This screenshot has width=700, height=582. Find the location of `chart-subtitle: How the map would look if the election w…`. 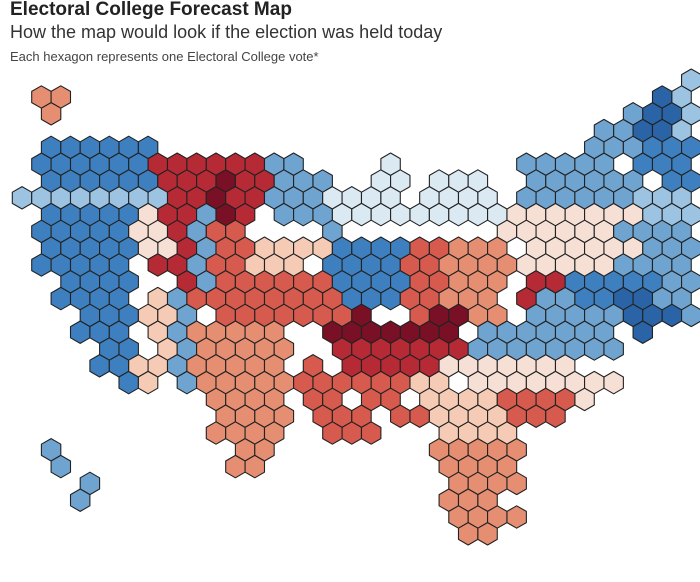

chart-subtitle: How the map would look if the election w… is located at coordinates (226, 32).